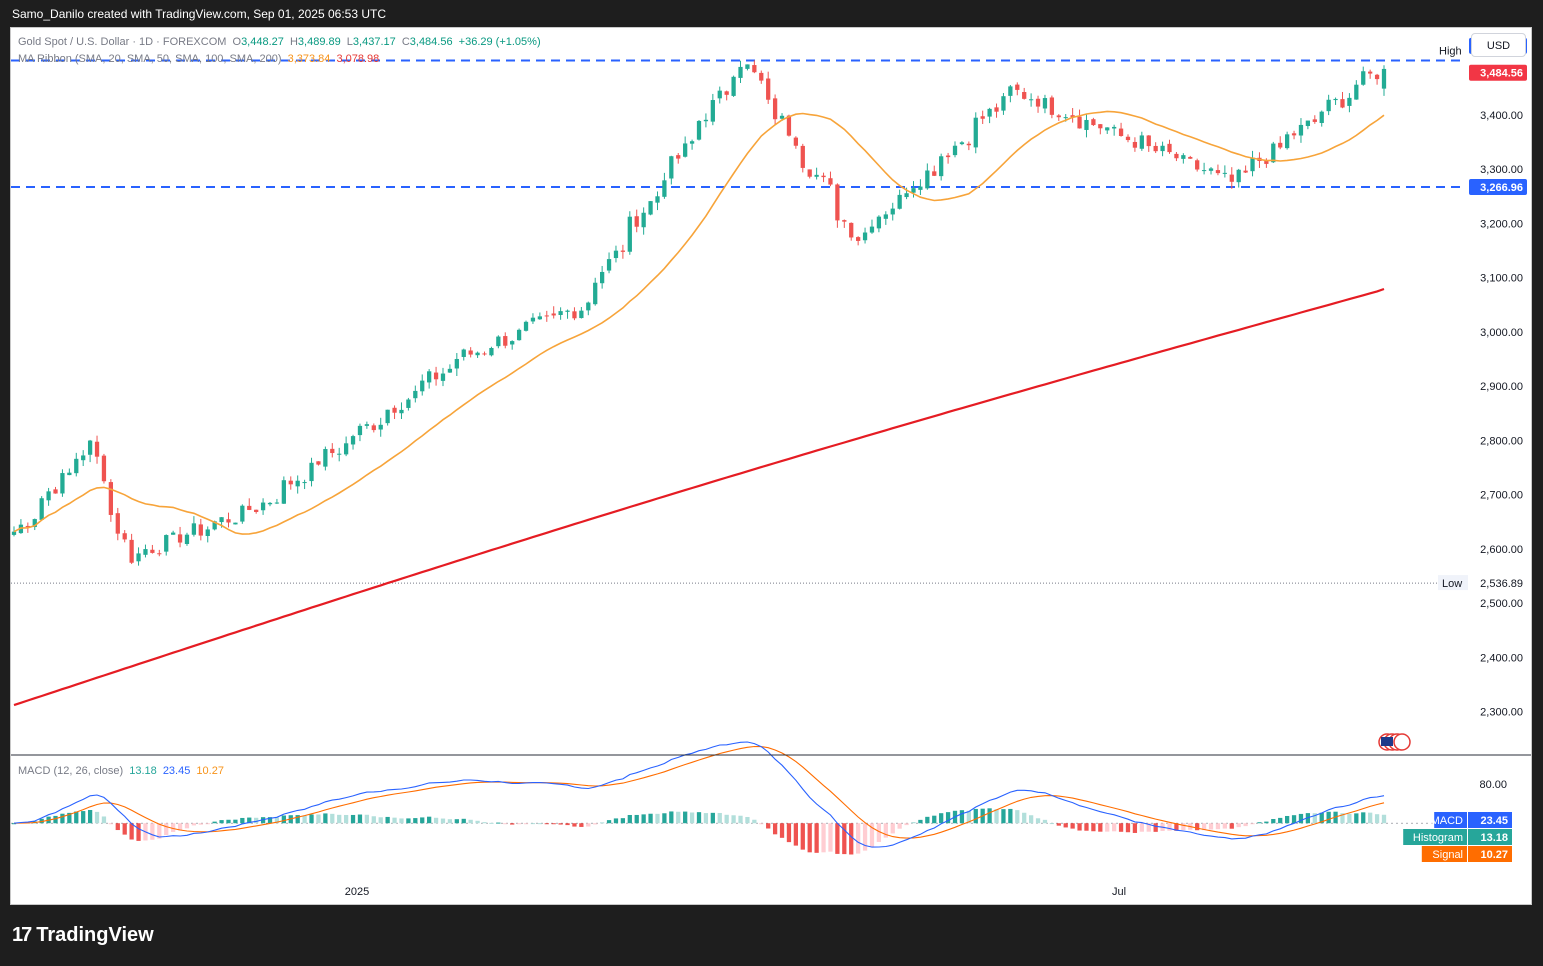 This screenshot has height=966, width=1543. I want to click on macd-legend: MACD (12, 26, close) 13.18 23.45 10.27, so click(121, 771).